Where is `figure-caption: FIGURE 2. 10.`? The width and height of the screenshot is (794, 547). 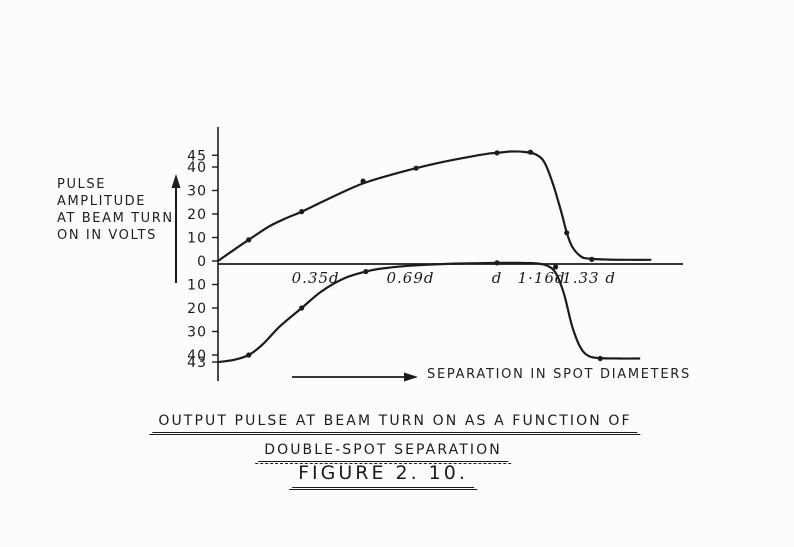
figure-caption: FIGURE 2. 10. is located at coordinates (383, 476).